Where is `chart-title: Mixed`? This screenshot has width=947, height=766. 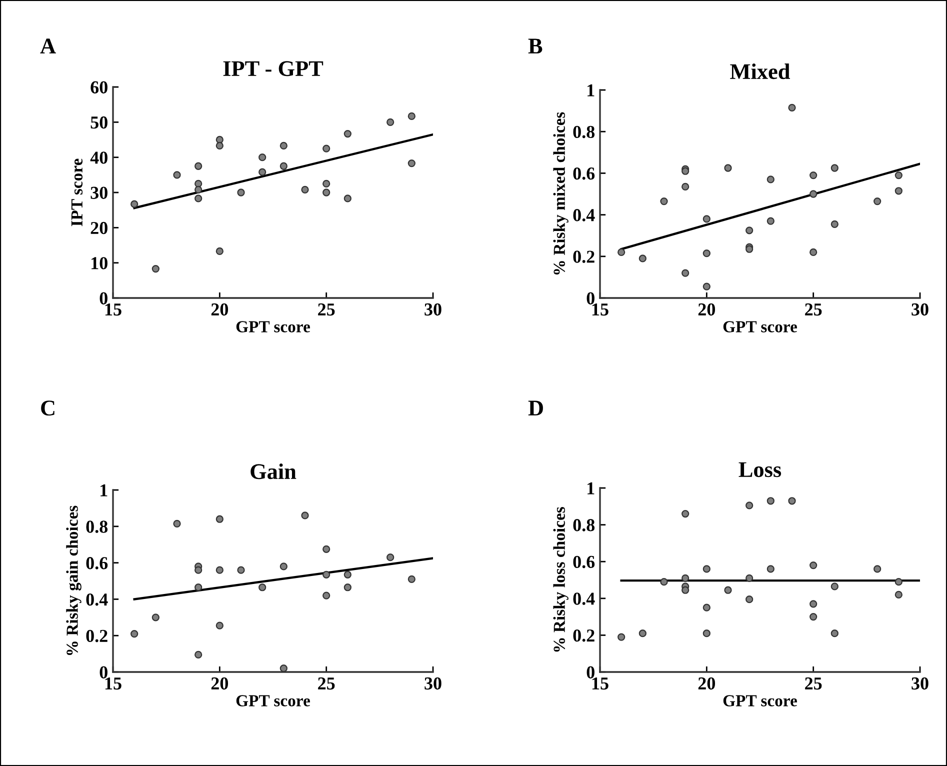
chart-title: Mixed is located at coordinates (760, 71).